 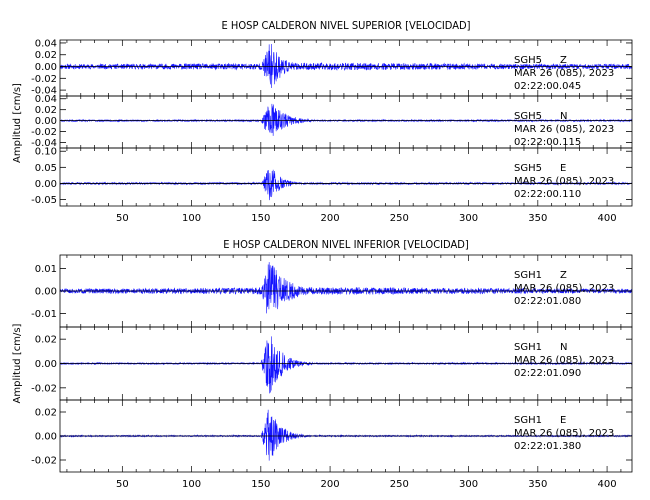 What do you see at coordinates (547, 446) in the screenshot?
I see `time-label: 02:22:01.380` at bounding box center [547, 446].